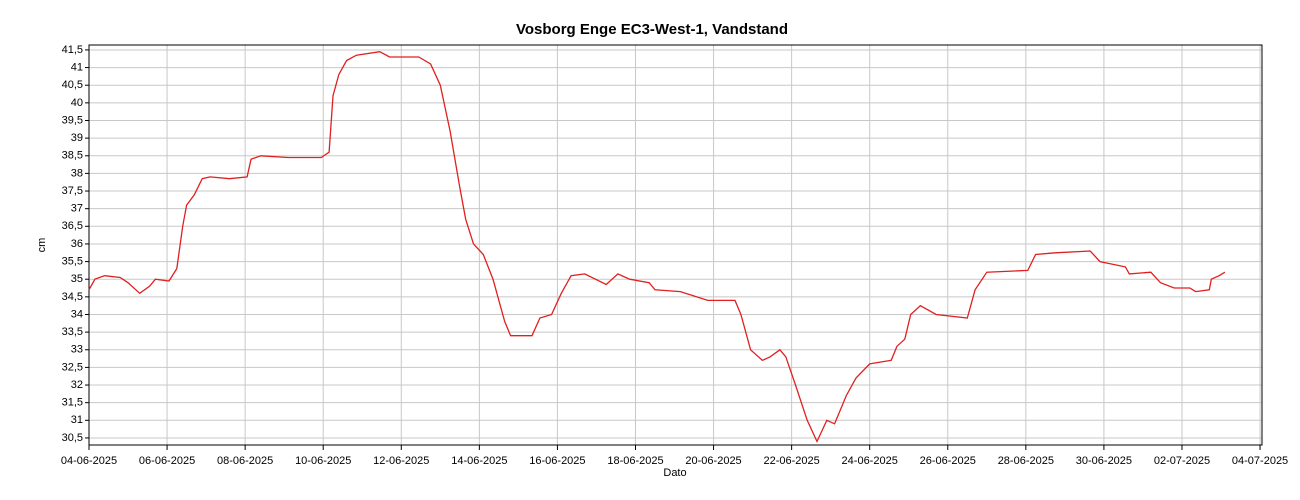 The width and height of the screenshot is (1300, 500). What do you see at coordinates (401, 461) in the screenshot?
I see `x-tick-label: 12-06-2025` at bounding box center [401, 461].